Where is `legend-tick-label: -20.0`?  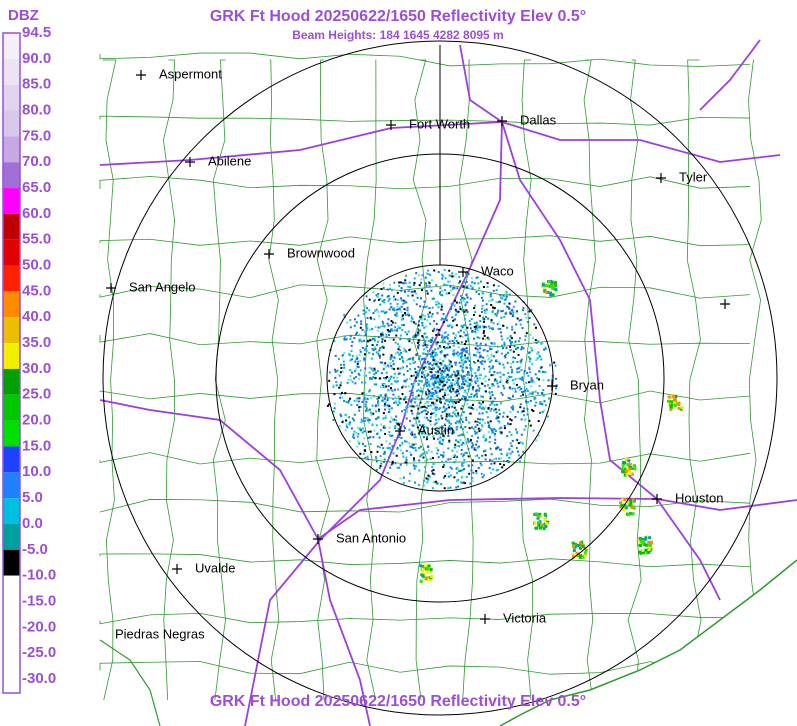
legend-tick-label: -20.0 is located at coordinates (39, 626).